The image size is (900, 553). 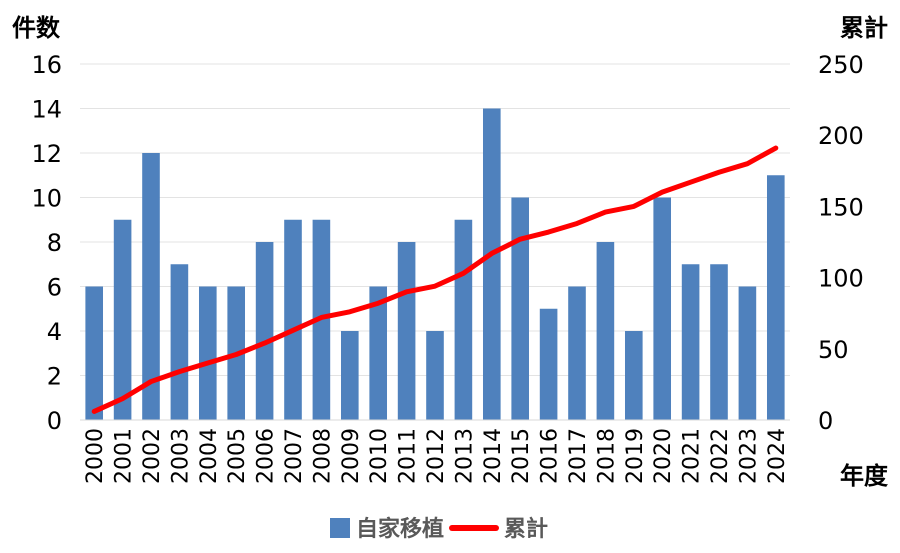 What do you see at coordinates (690, 342) in the screenshot?
I see `bar-2021` at bounding box center [690, 342].